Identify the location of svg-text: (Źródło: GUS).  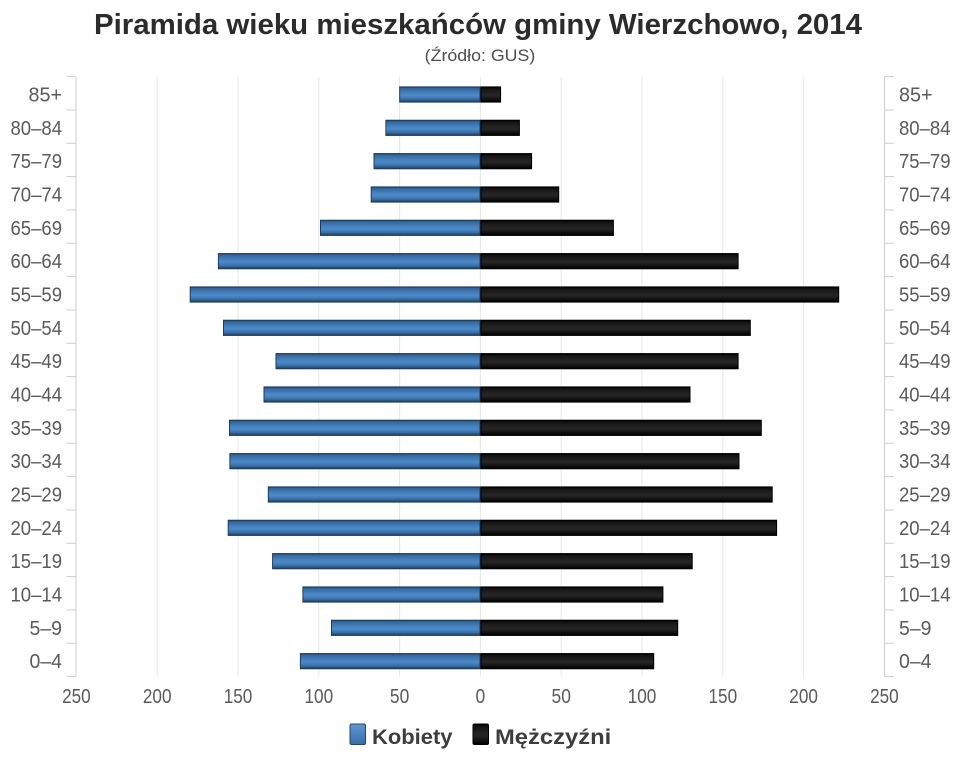
(480, 55).